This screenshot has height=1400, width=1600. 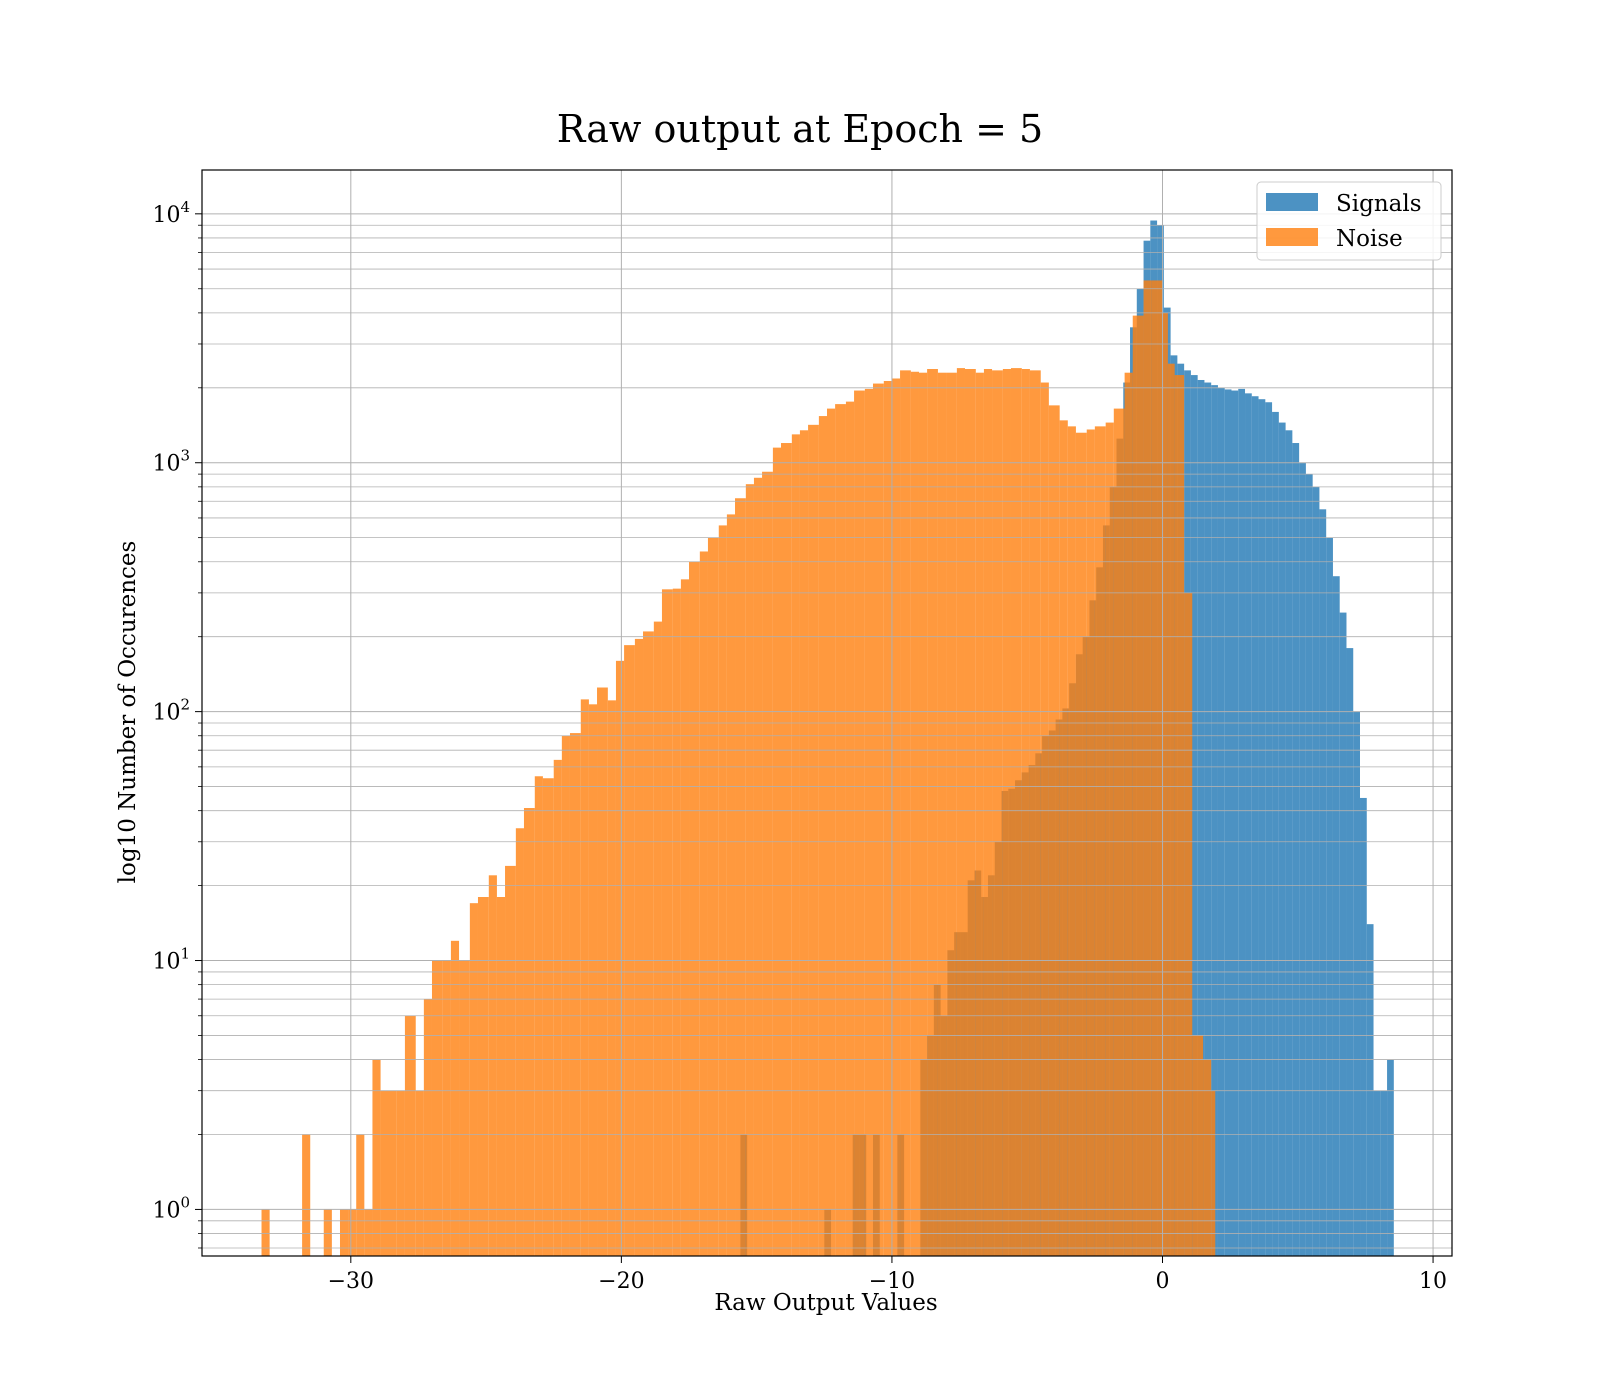 I want to click on y-axis: 10⁰ 10¹ 10² 10³ 10⁴, so click(x=177, y=723).